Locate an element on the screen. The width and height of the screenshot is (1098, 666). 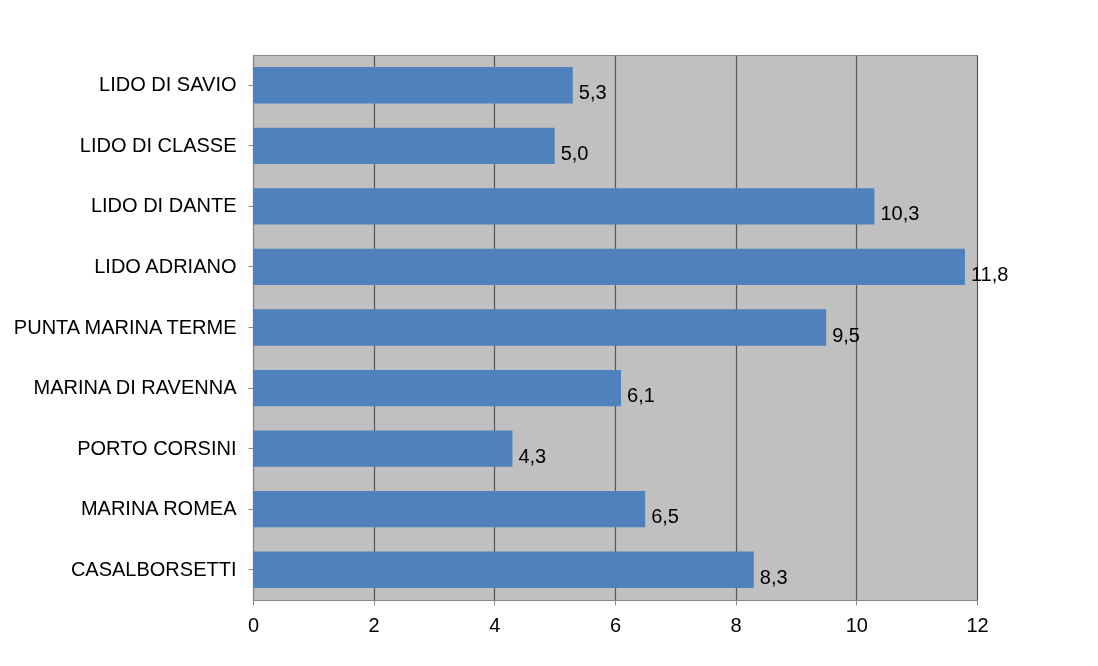
y-tick-label: LIDO ADRIANO is located at coordinates (165, 265).